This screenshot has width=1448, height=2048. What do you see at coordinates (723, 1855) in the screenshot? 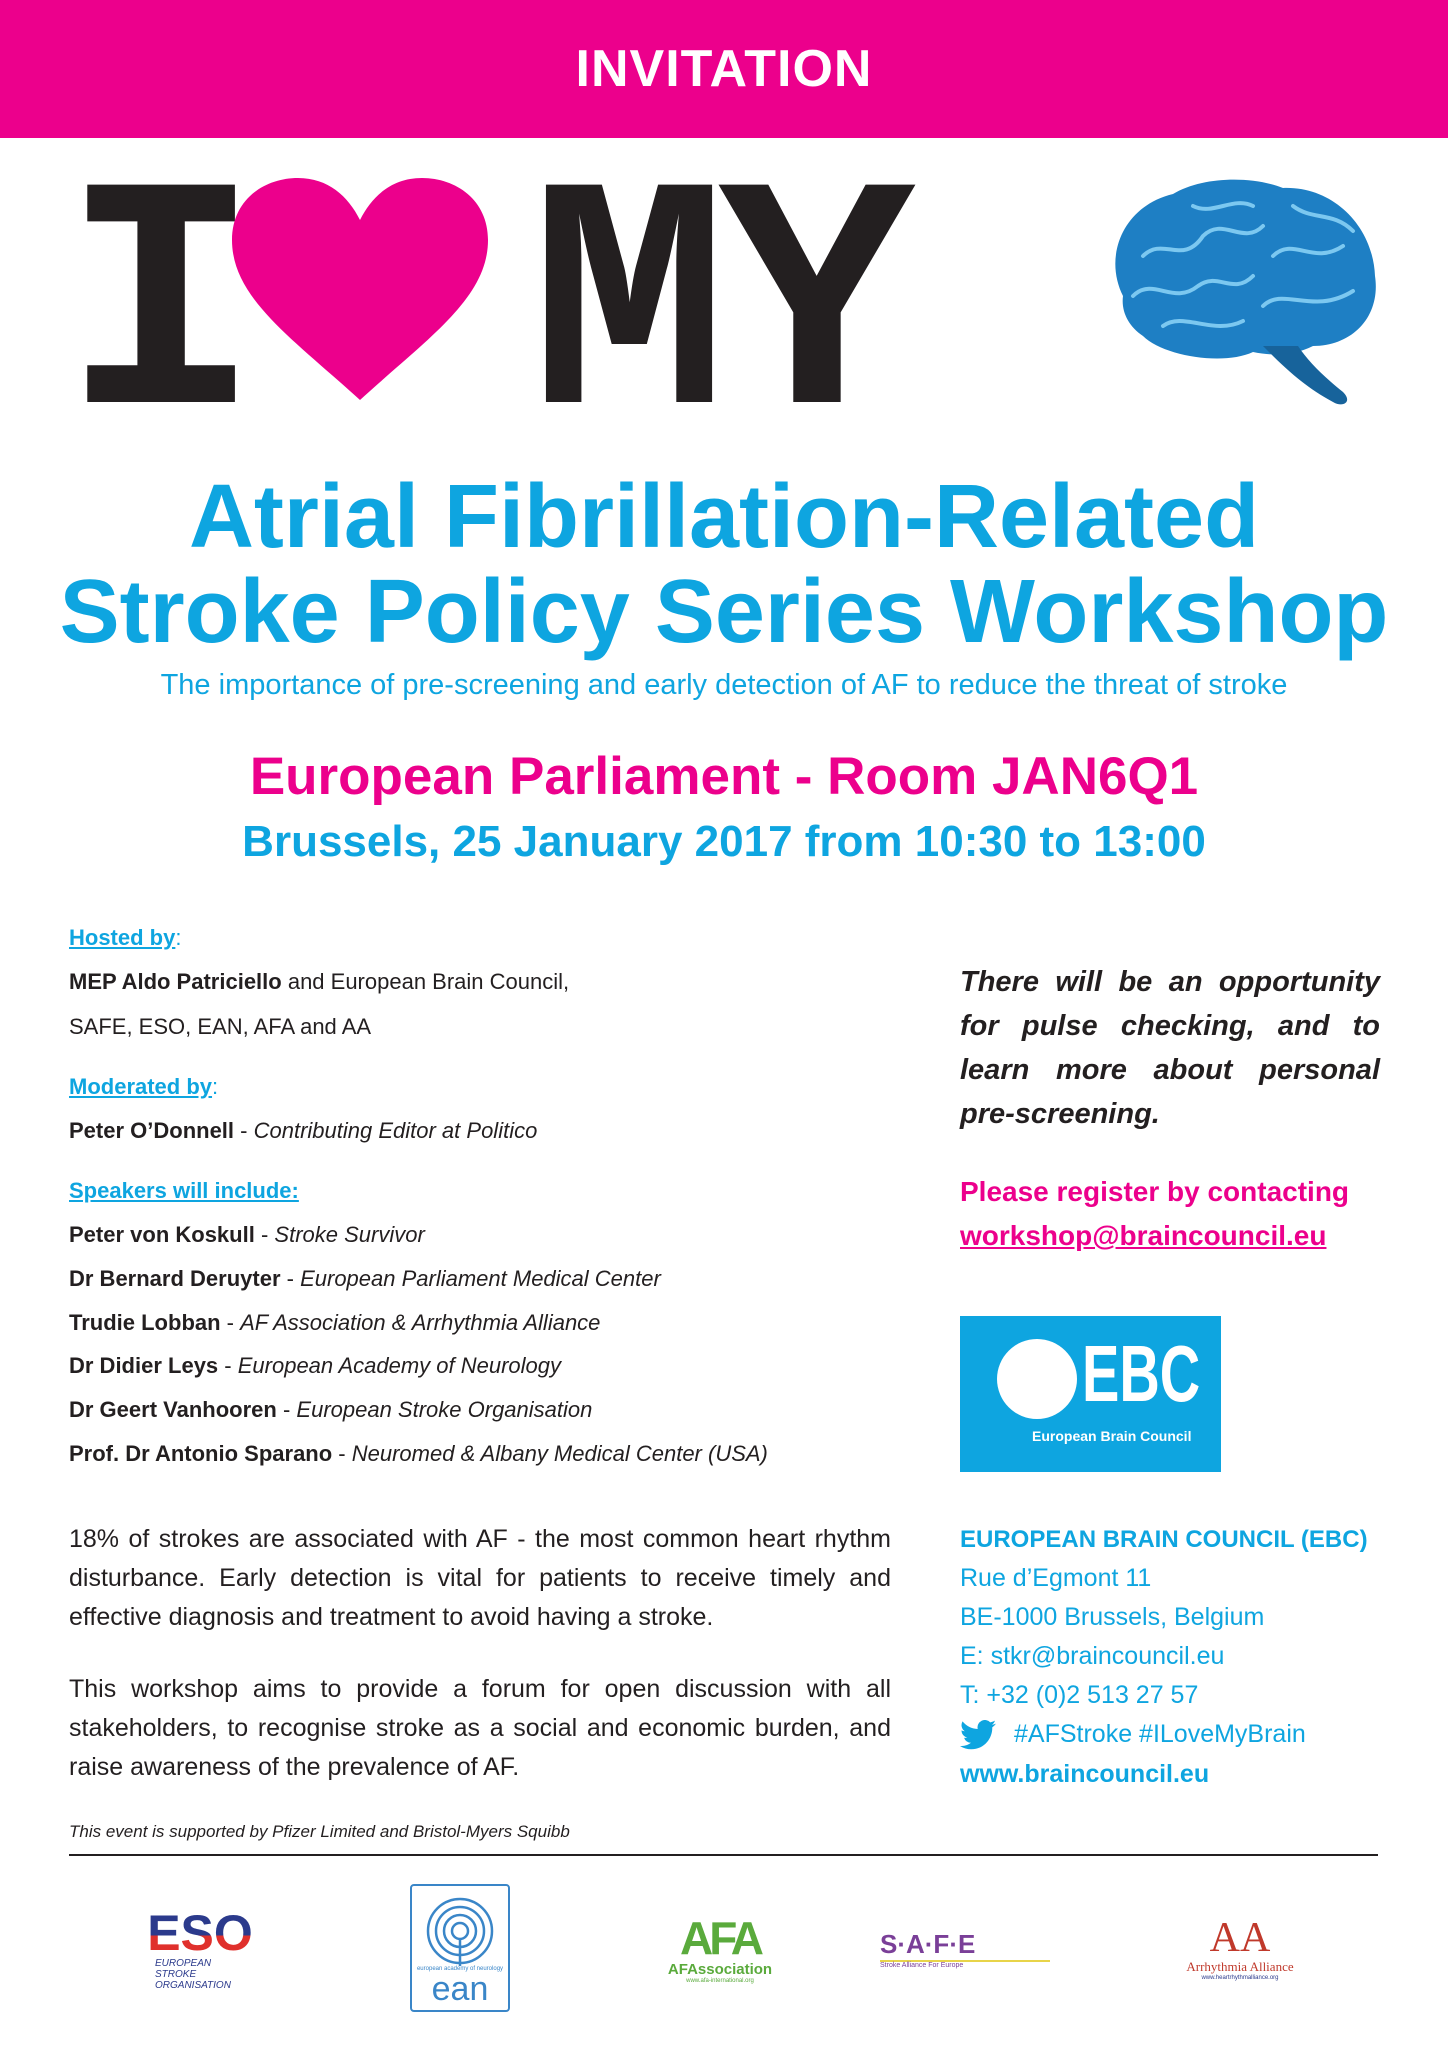
I see `divider` at bounding box center [723, 1855].